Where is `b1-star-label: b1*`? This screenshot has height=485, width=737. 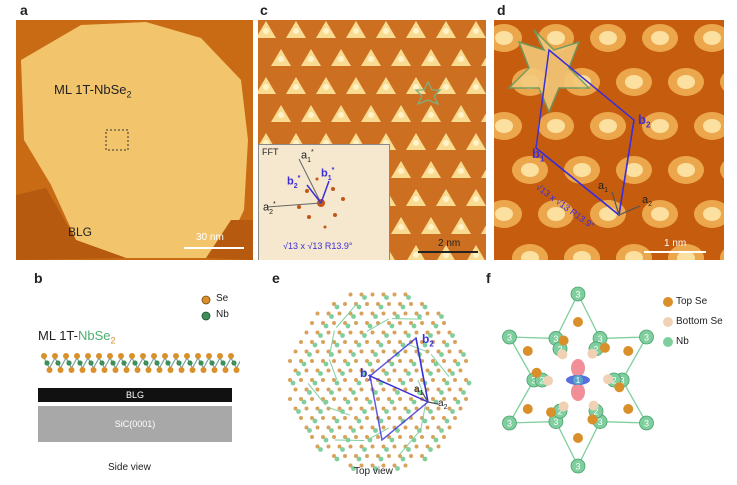
b1-star-label: b1* is located at coordinates (328, 174).